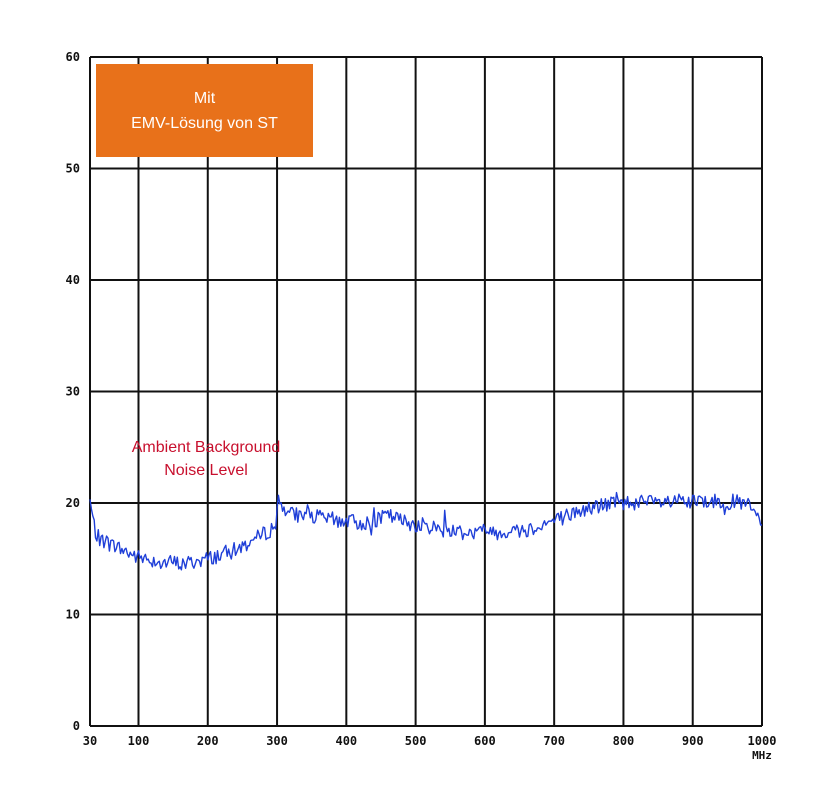 The width and height of the screenshot is (838, 791). Describe the element at coordinates (139, 741) in the screenshot. I see `x-tick-label: 100` at that location.